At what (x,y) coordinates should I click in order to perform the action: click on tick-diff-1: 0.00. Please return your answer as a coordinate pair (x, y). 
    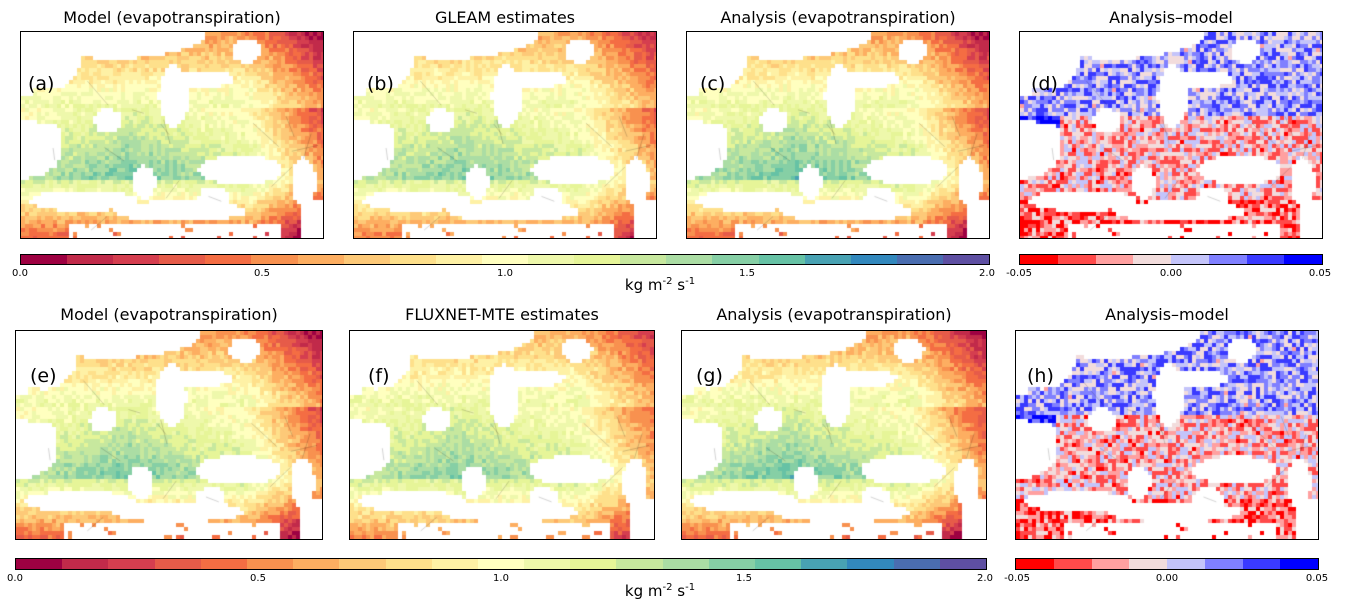
    Looking at the image, I should click on (1171, 273).